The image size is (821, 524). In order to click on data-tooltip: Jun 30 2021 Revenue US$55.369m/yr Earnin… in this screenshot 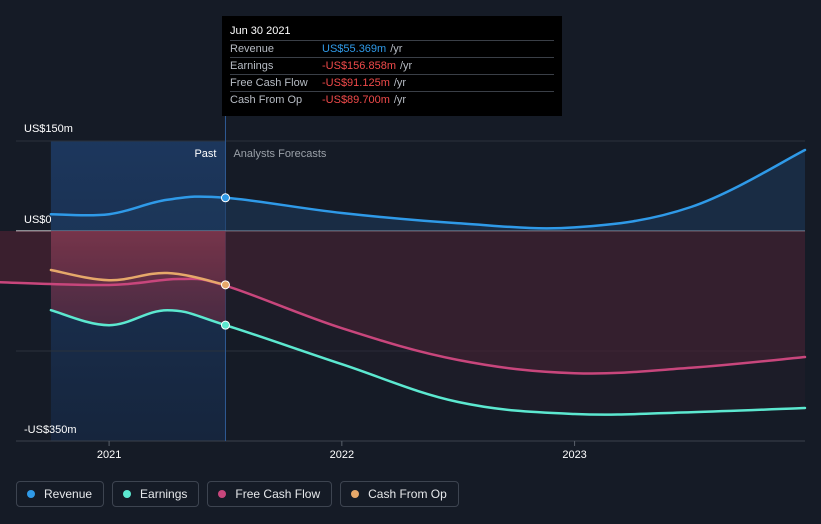, I will do `click(392, 66)`.